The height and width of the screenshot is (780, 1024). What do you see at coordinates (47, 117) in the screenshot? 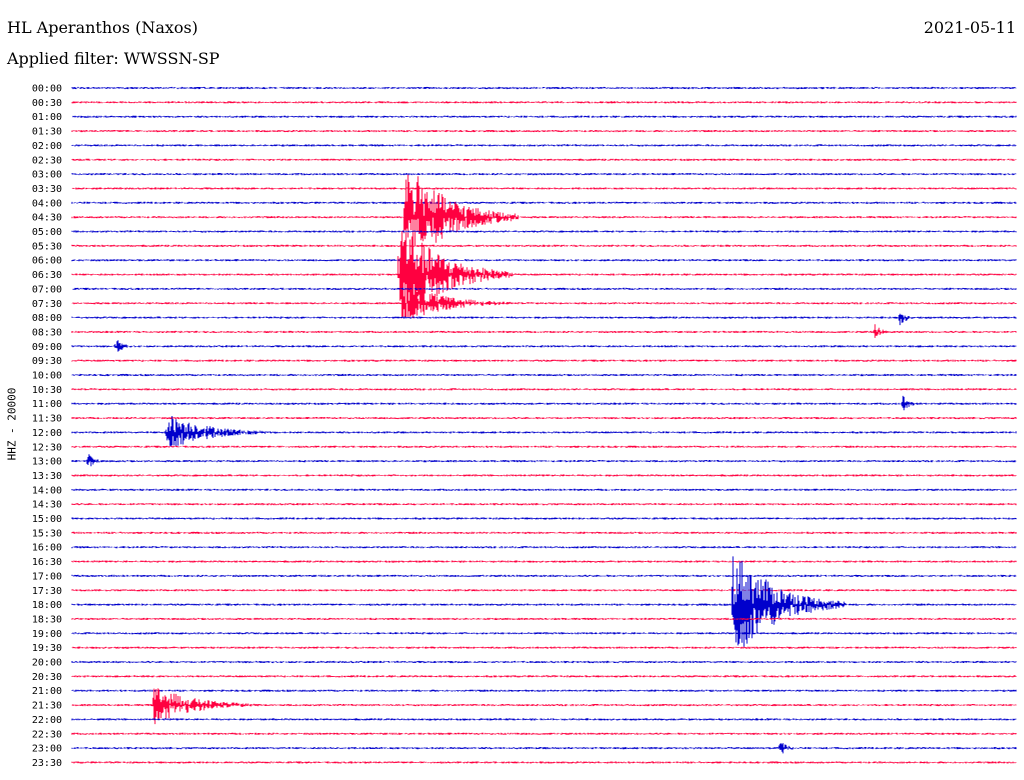
I see `time-tick-label: 01:00` at bounding box center [47, 117].